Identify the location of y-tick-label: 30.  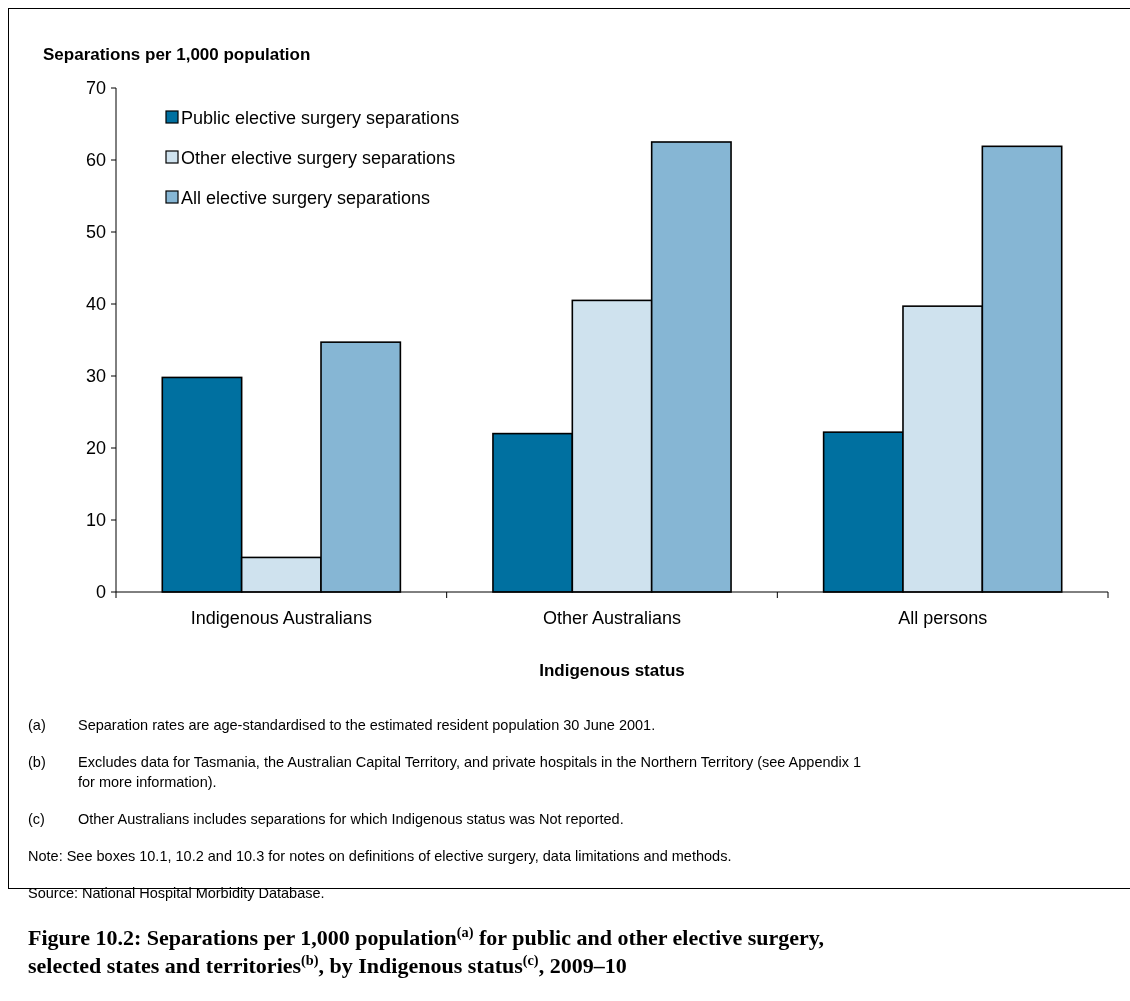
(95, 376).